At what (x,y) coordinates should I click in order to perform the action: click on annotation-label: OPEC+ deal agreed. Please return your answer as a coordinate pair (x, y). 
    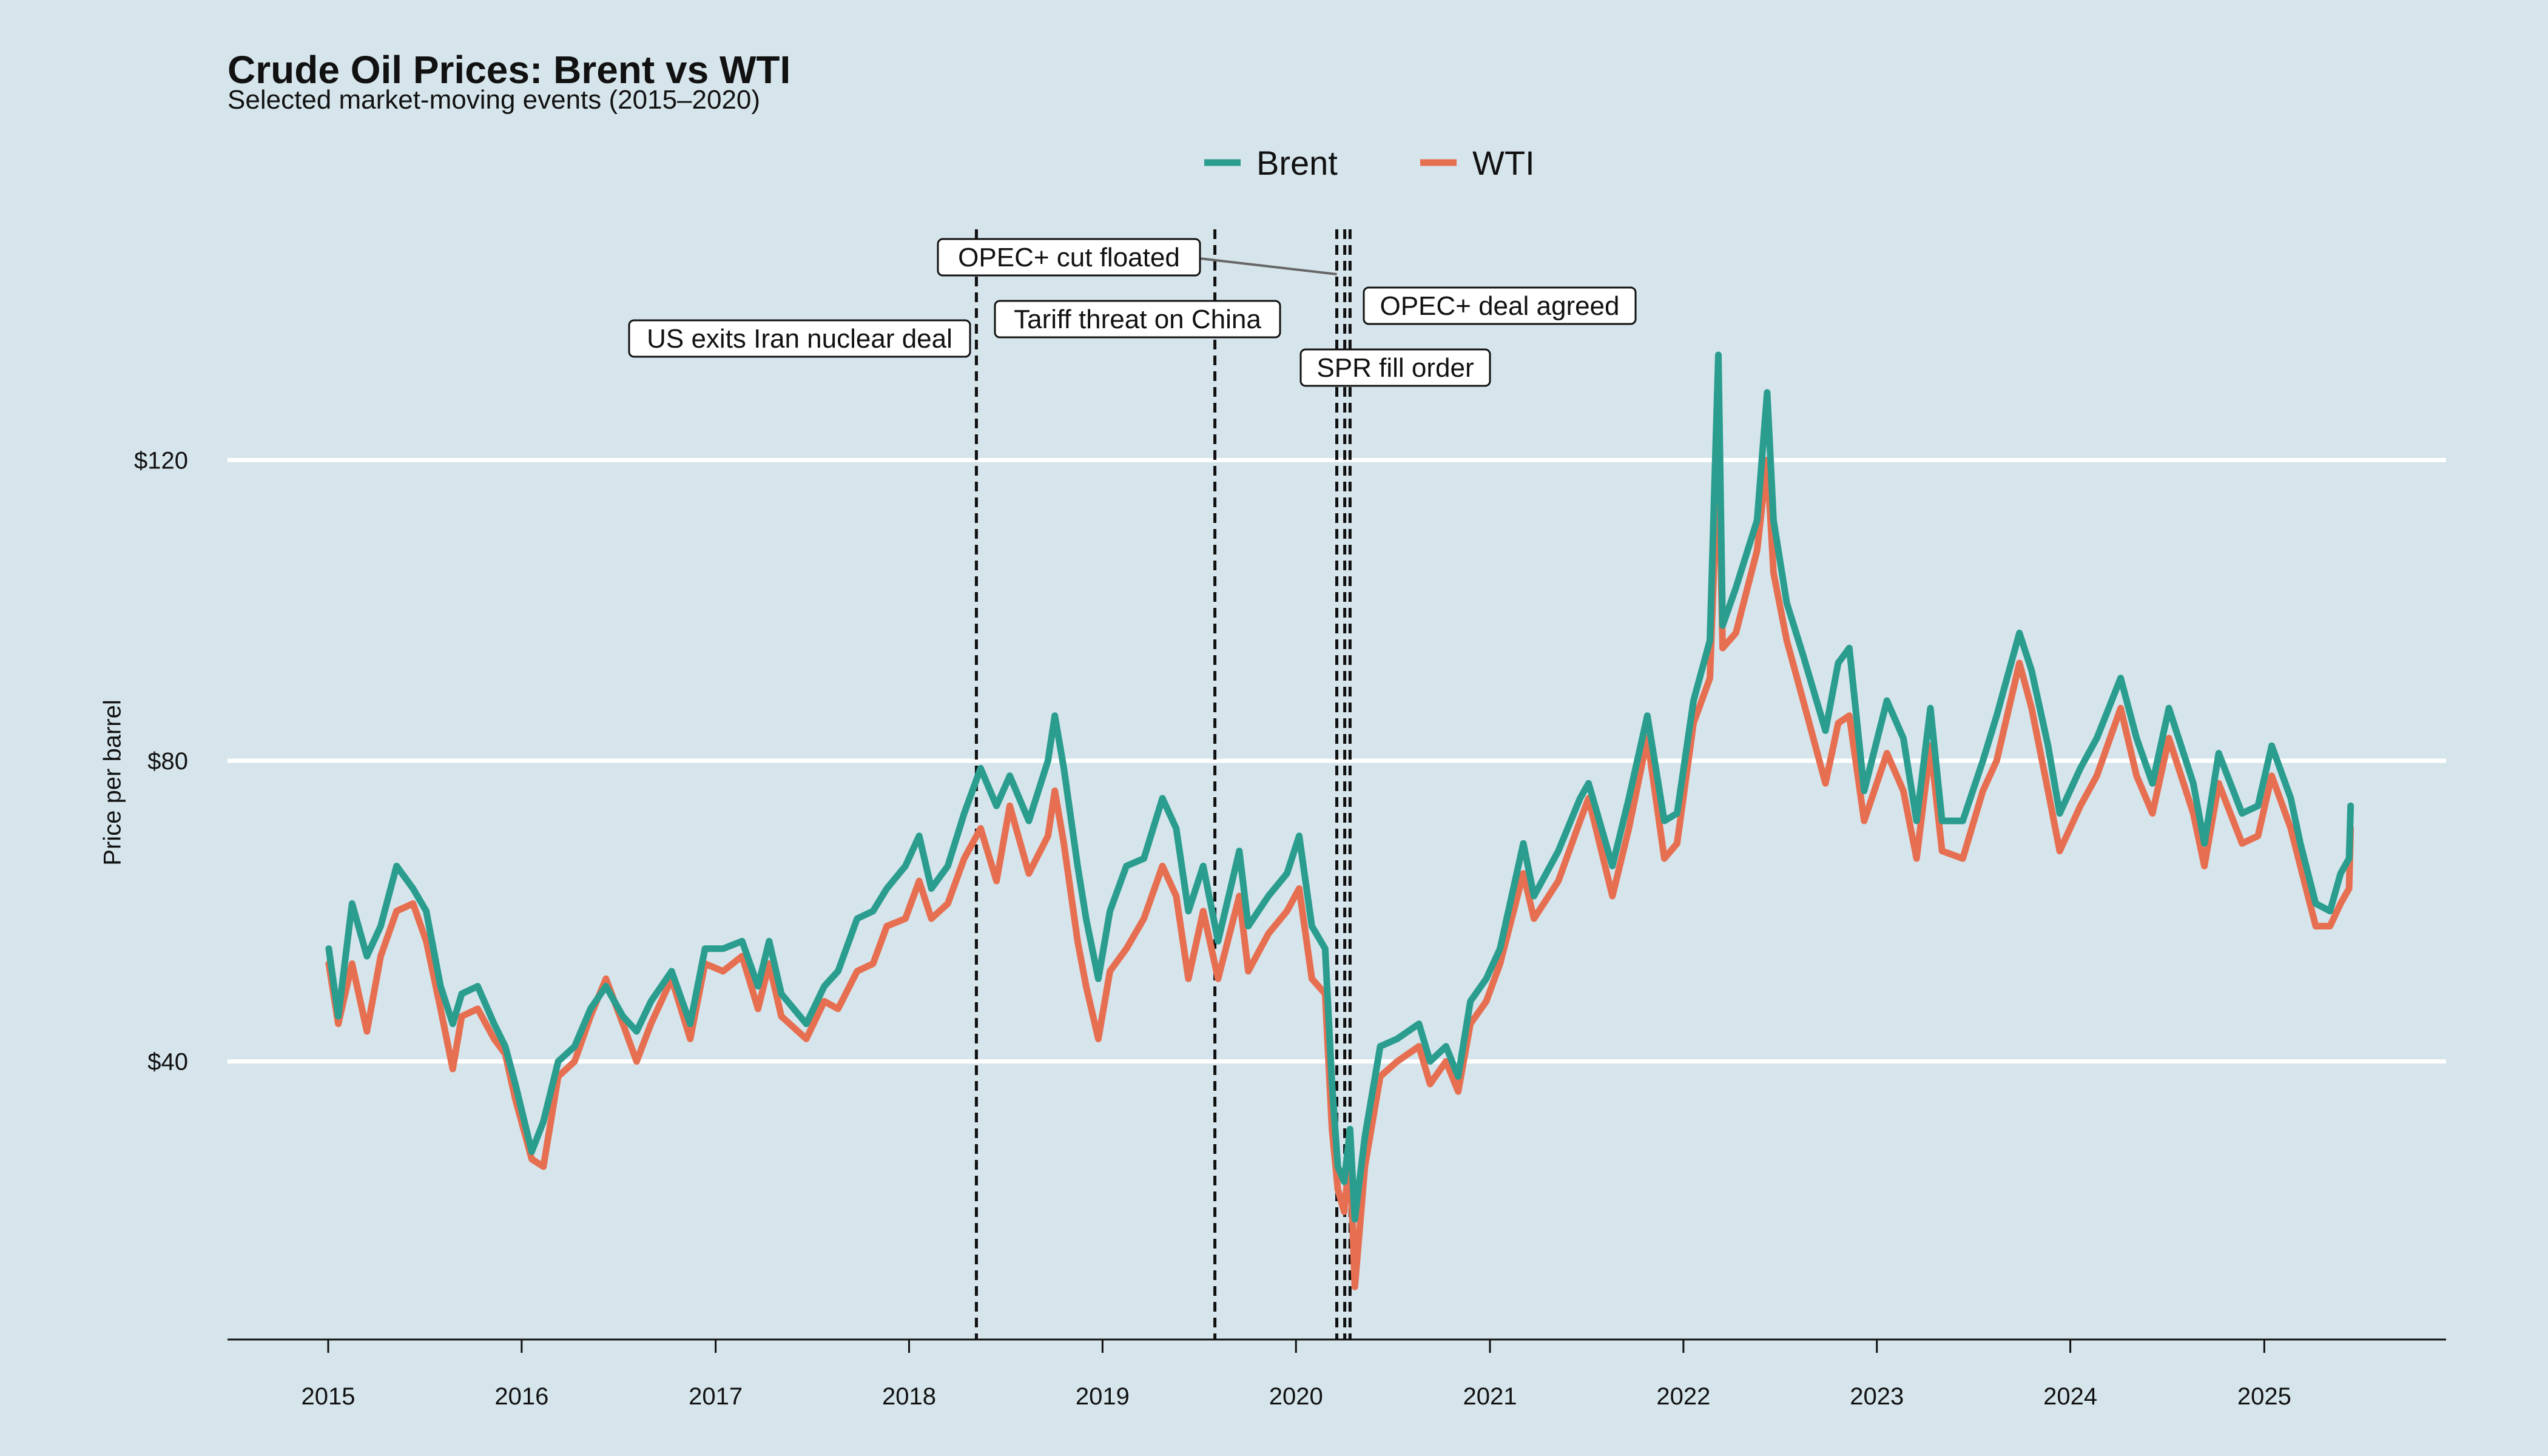
    Looking at the image, I should click on (1499, 306).